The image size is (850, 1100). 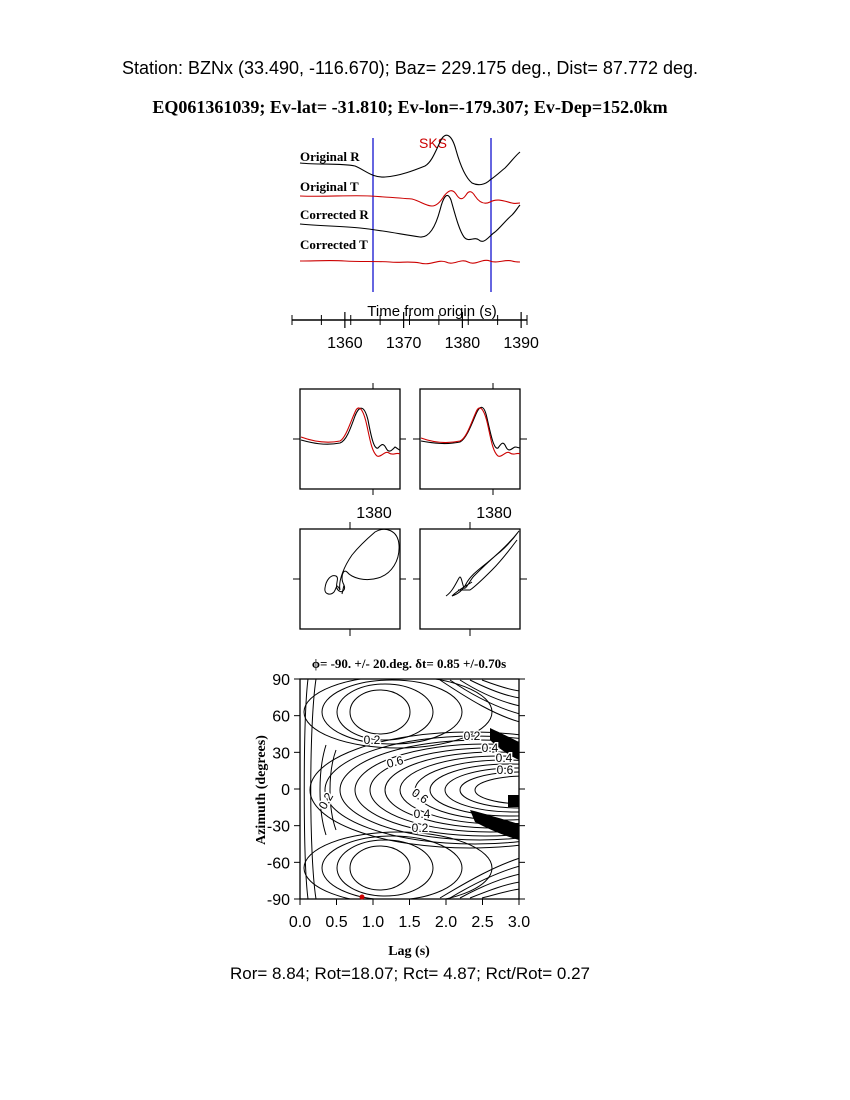 I want to click on azimuth-tick-label: -60, so click(x=278, y=863).